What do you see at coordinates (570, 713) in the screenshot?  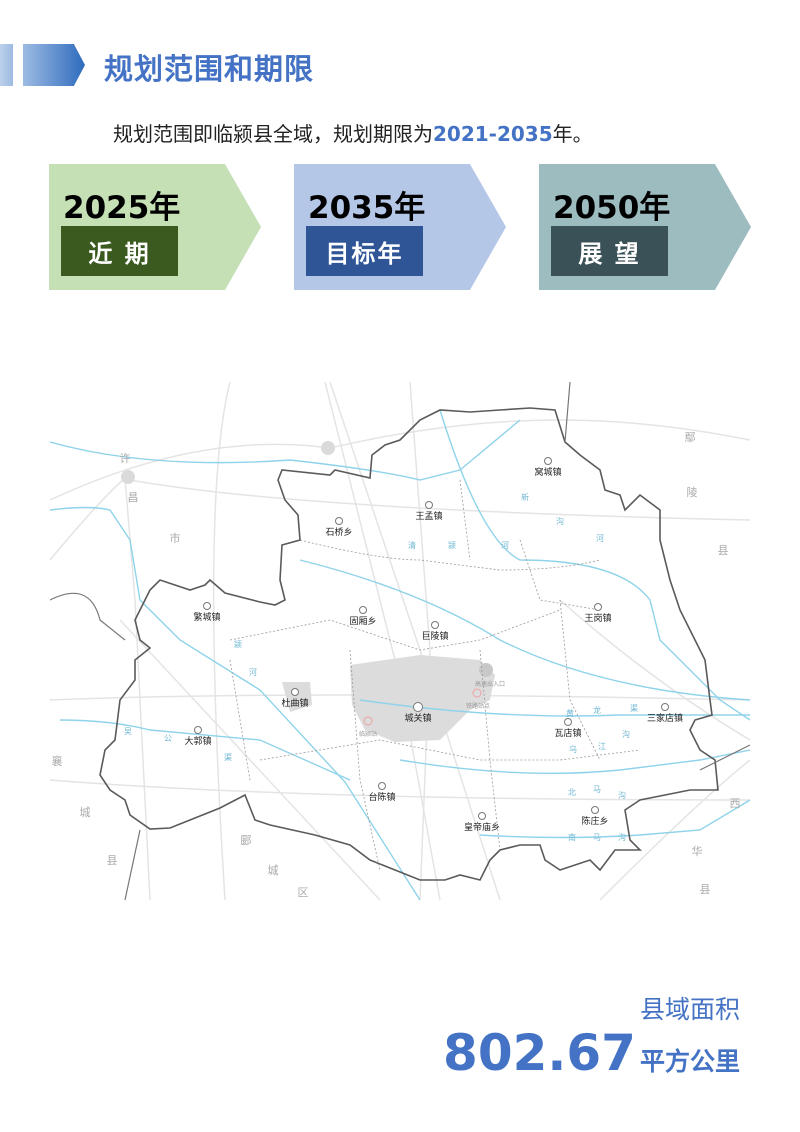 I see `river-label: 黄` at bounding box center [570, 713].